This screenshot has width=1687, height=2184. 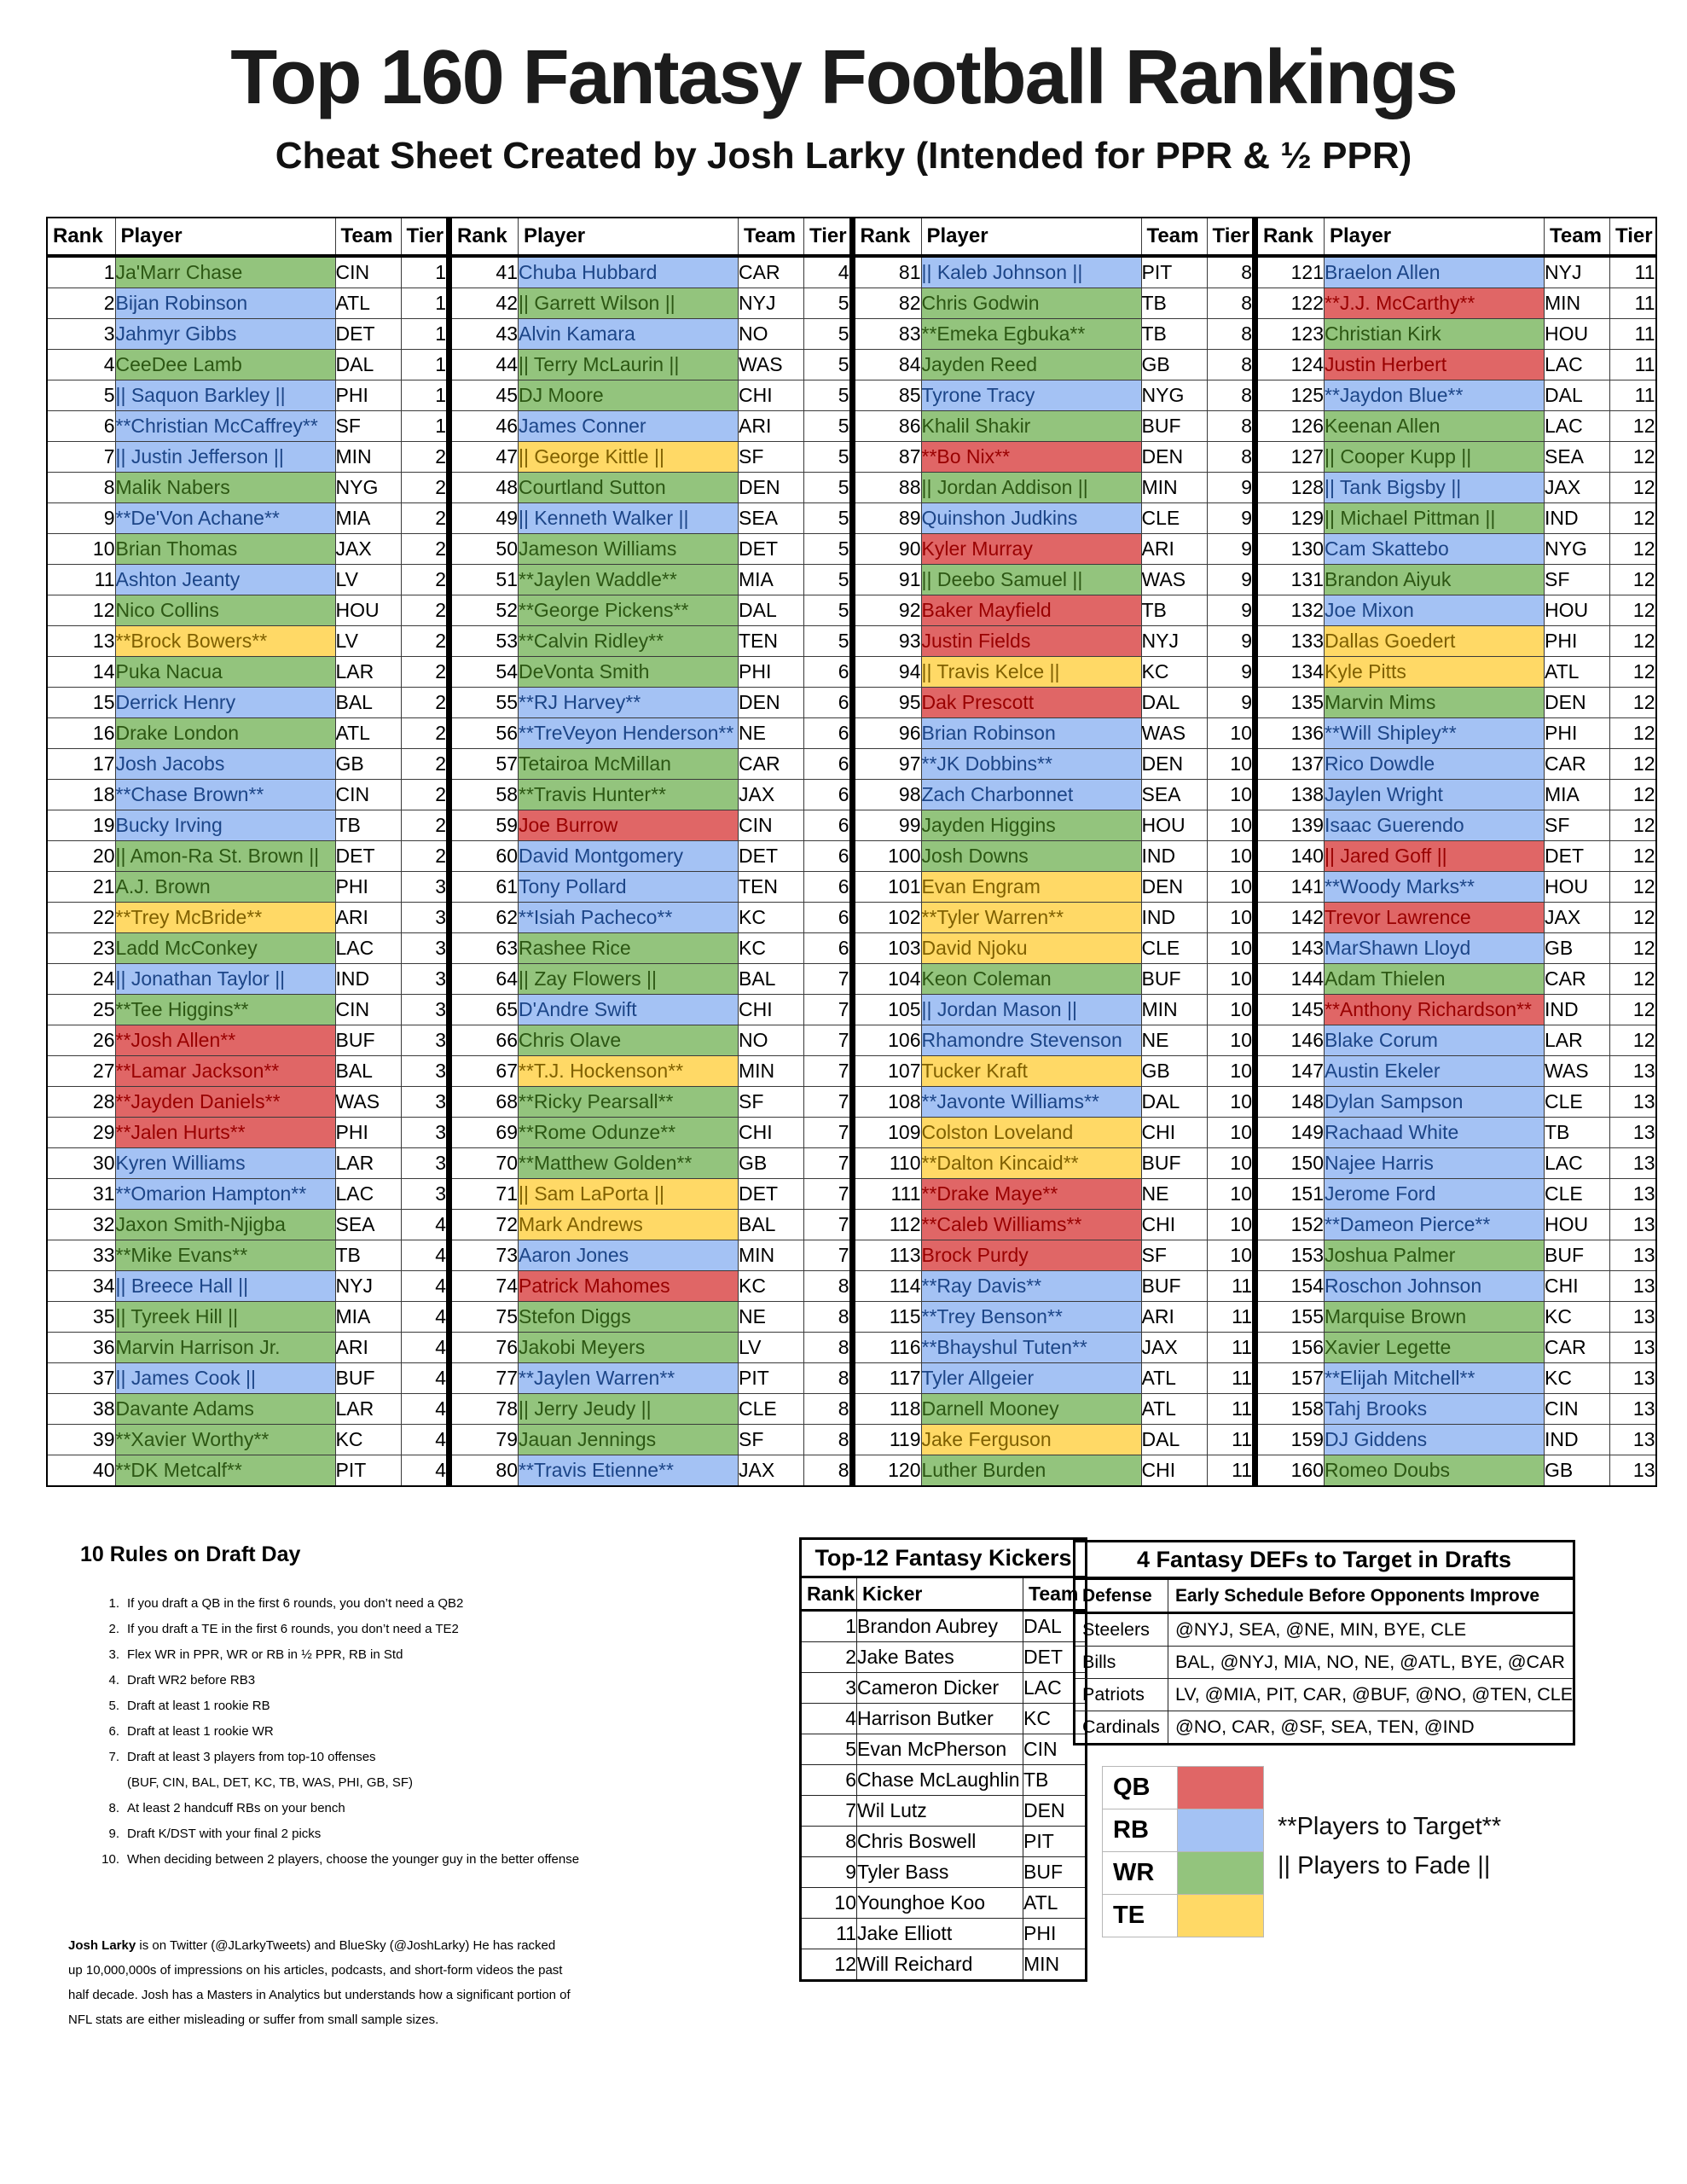 I want to click on rank-cell: 95, so click(x=887, y=702).